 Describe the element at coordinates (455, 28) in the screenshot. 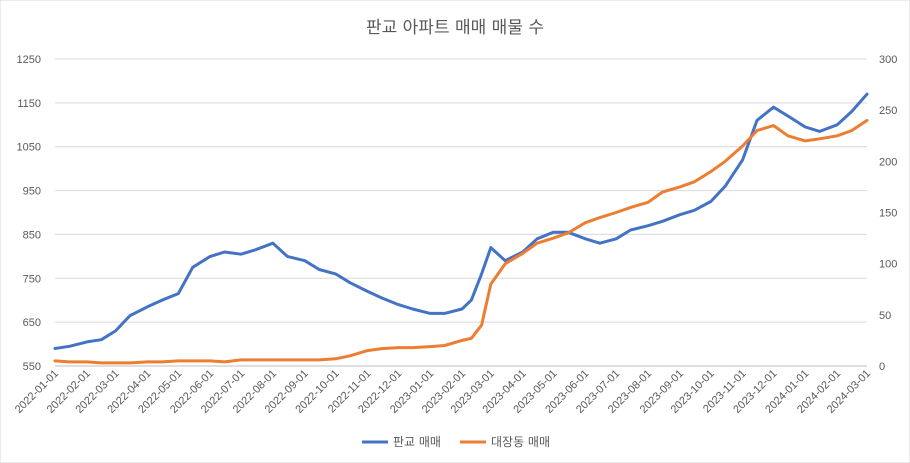

I see `chart-title: 판교 아파트 매매 매물 수` at that location.